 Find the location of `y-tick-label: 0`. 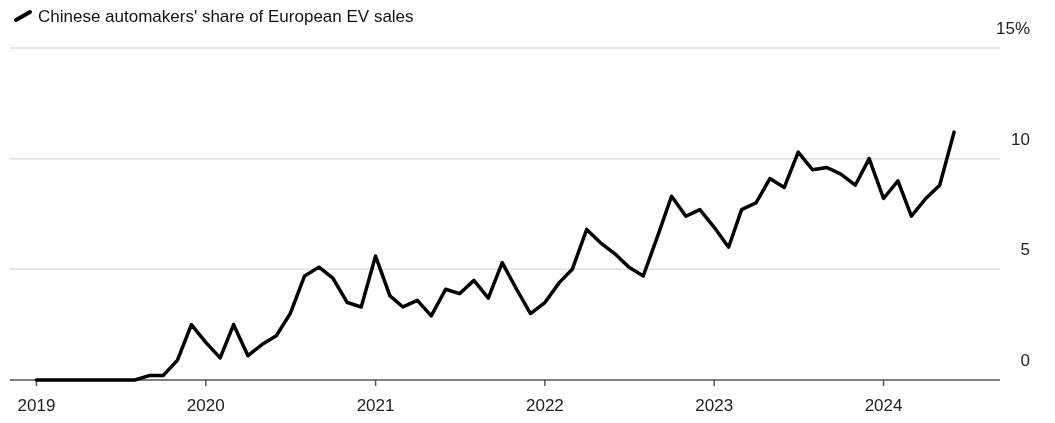

y-tick-label: 0 is located at coordinates (1025, 360).